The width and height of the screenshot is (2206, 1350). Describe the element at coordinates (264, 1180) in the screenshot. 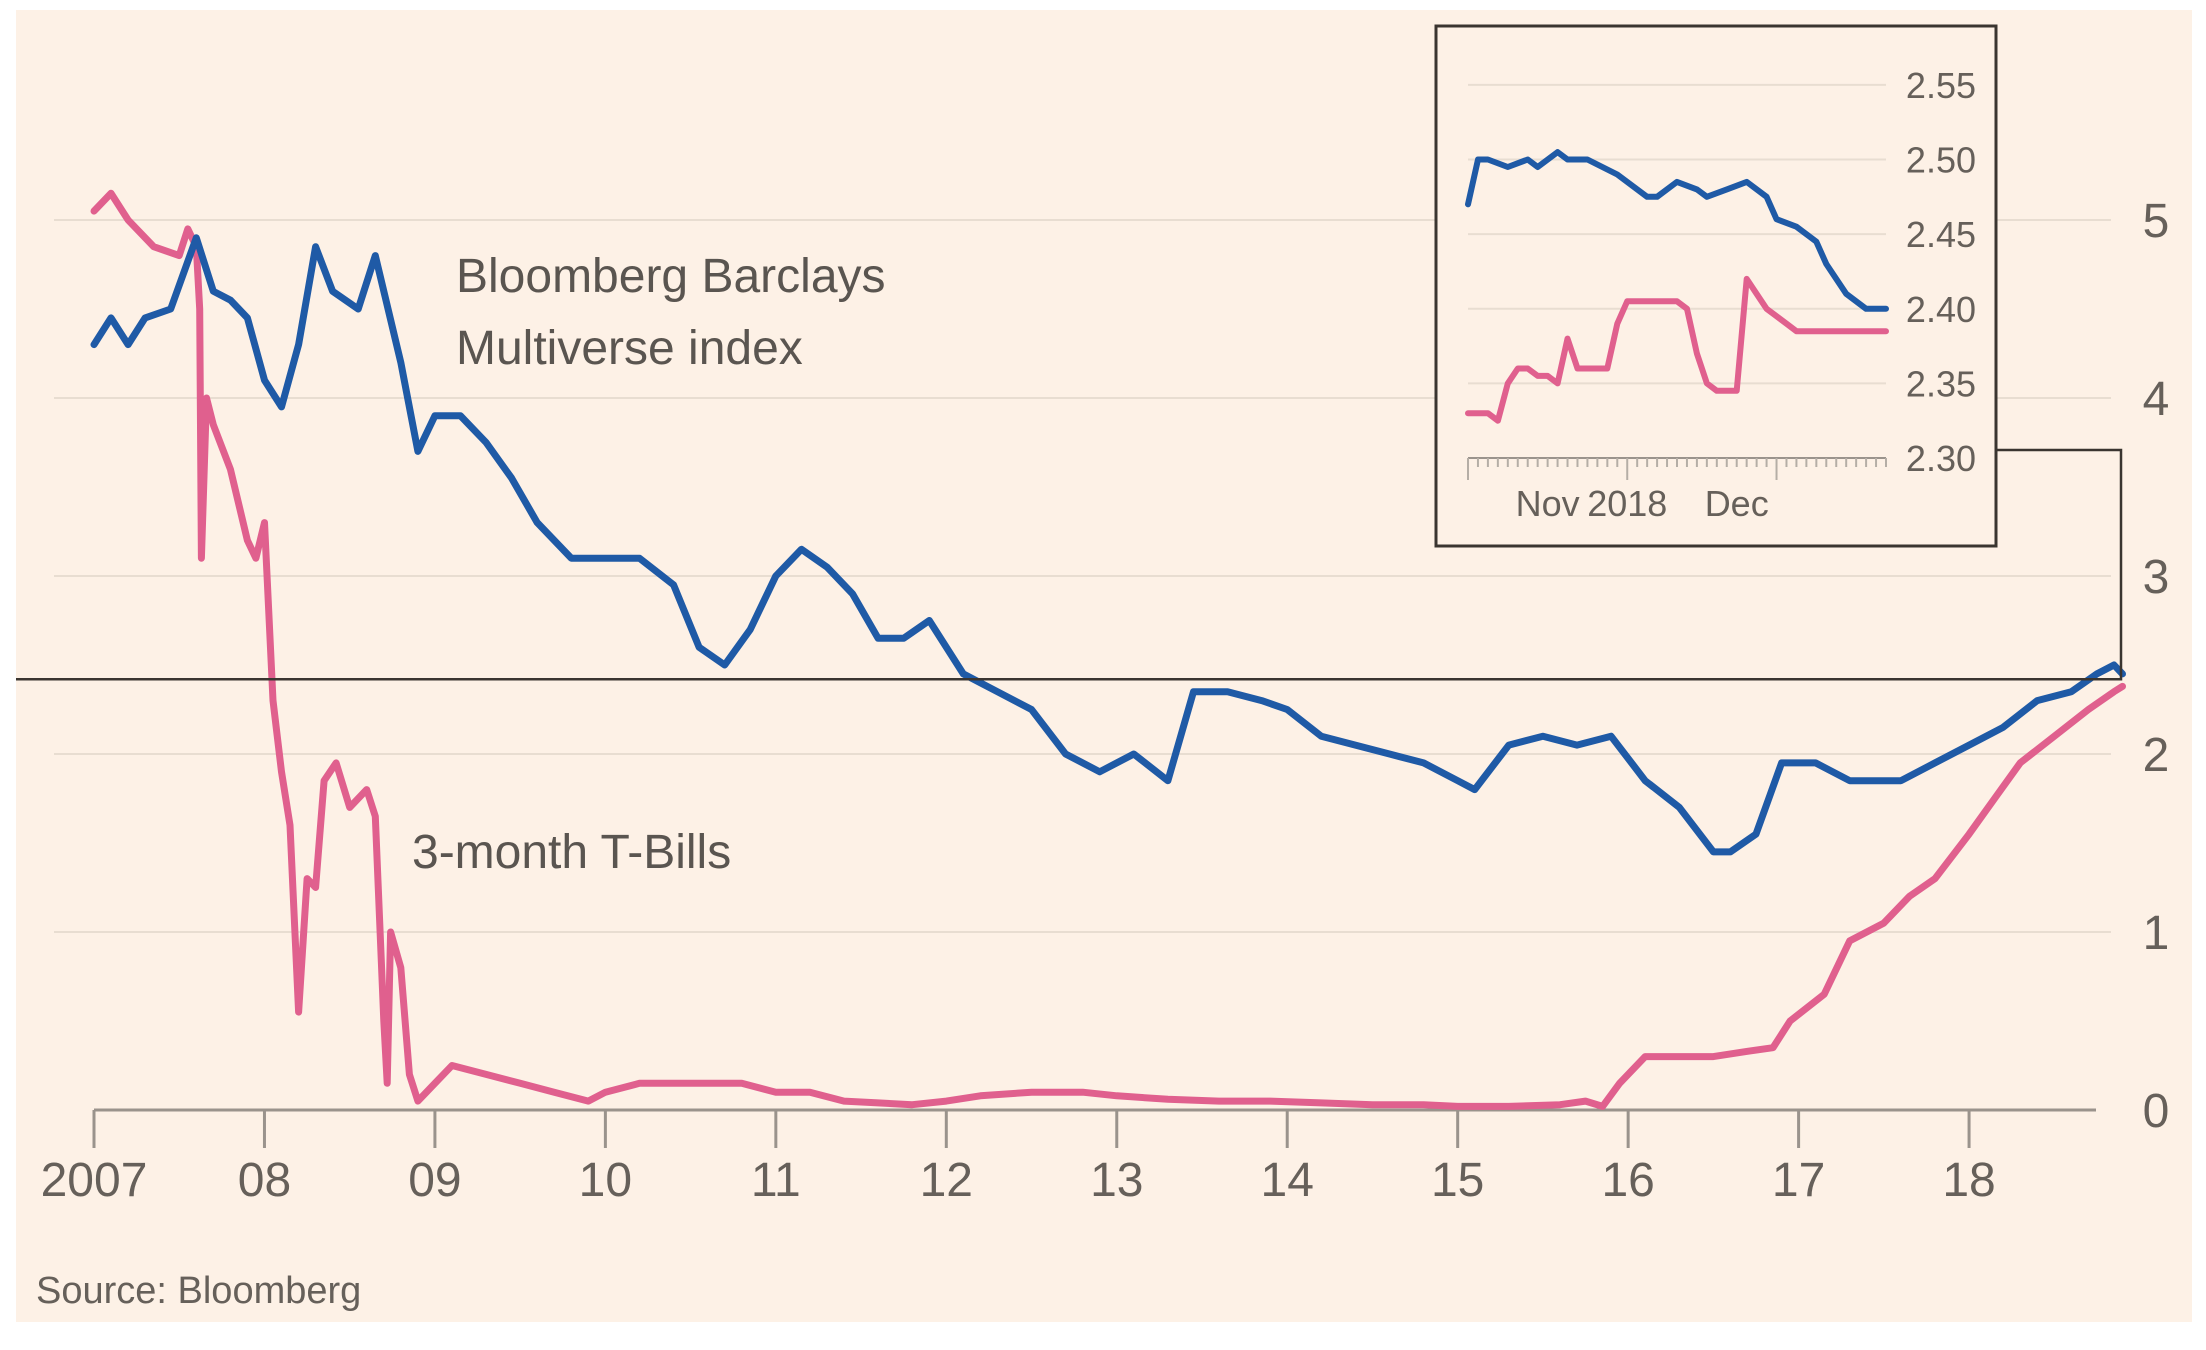

I see `main-x-tick-08: 08` at that location.